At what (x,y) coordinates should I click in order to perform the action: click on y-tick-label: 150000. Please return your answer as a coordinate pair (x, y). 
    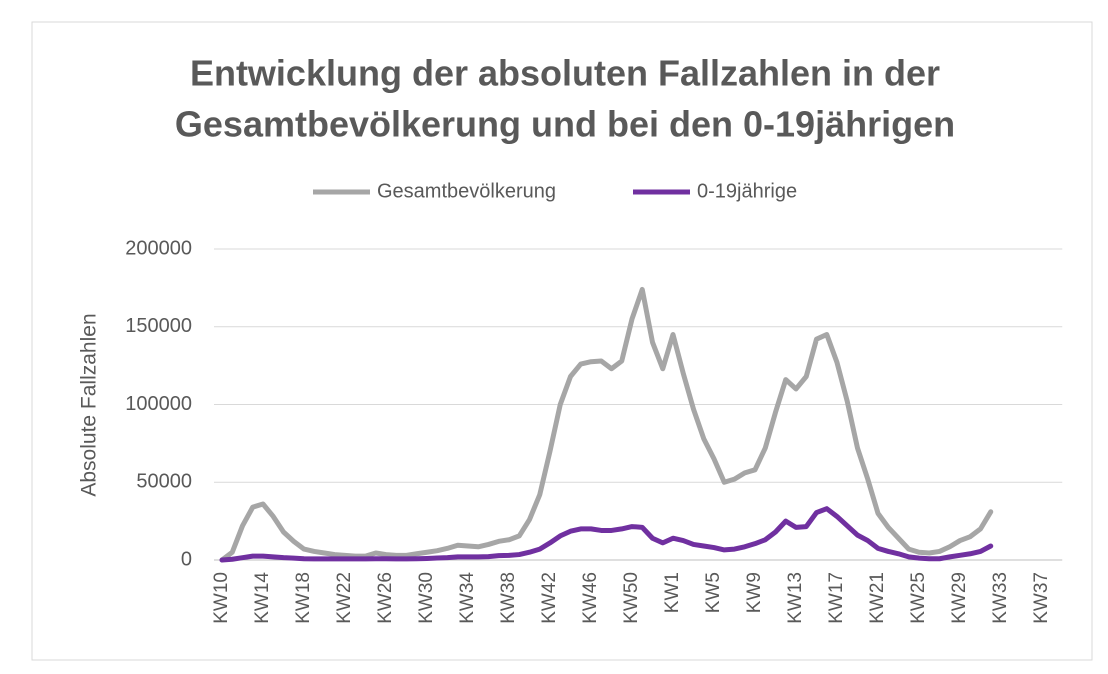
    Looking at the image, I should click on (158, 326).